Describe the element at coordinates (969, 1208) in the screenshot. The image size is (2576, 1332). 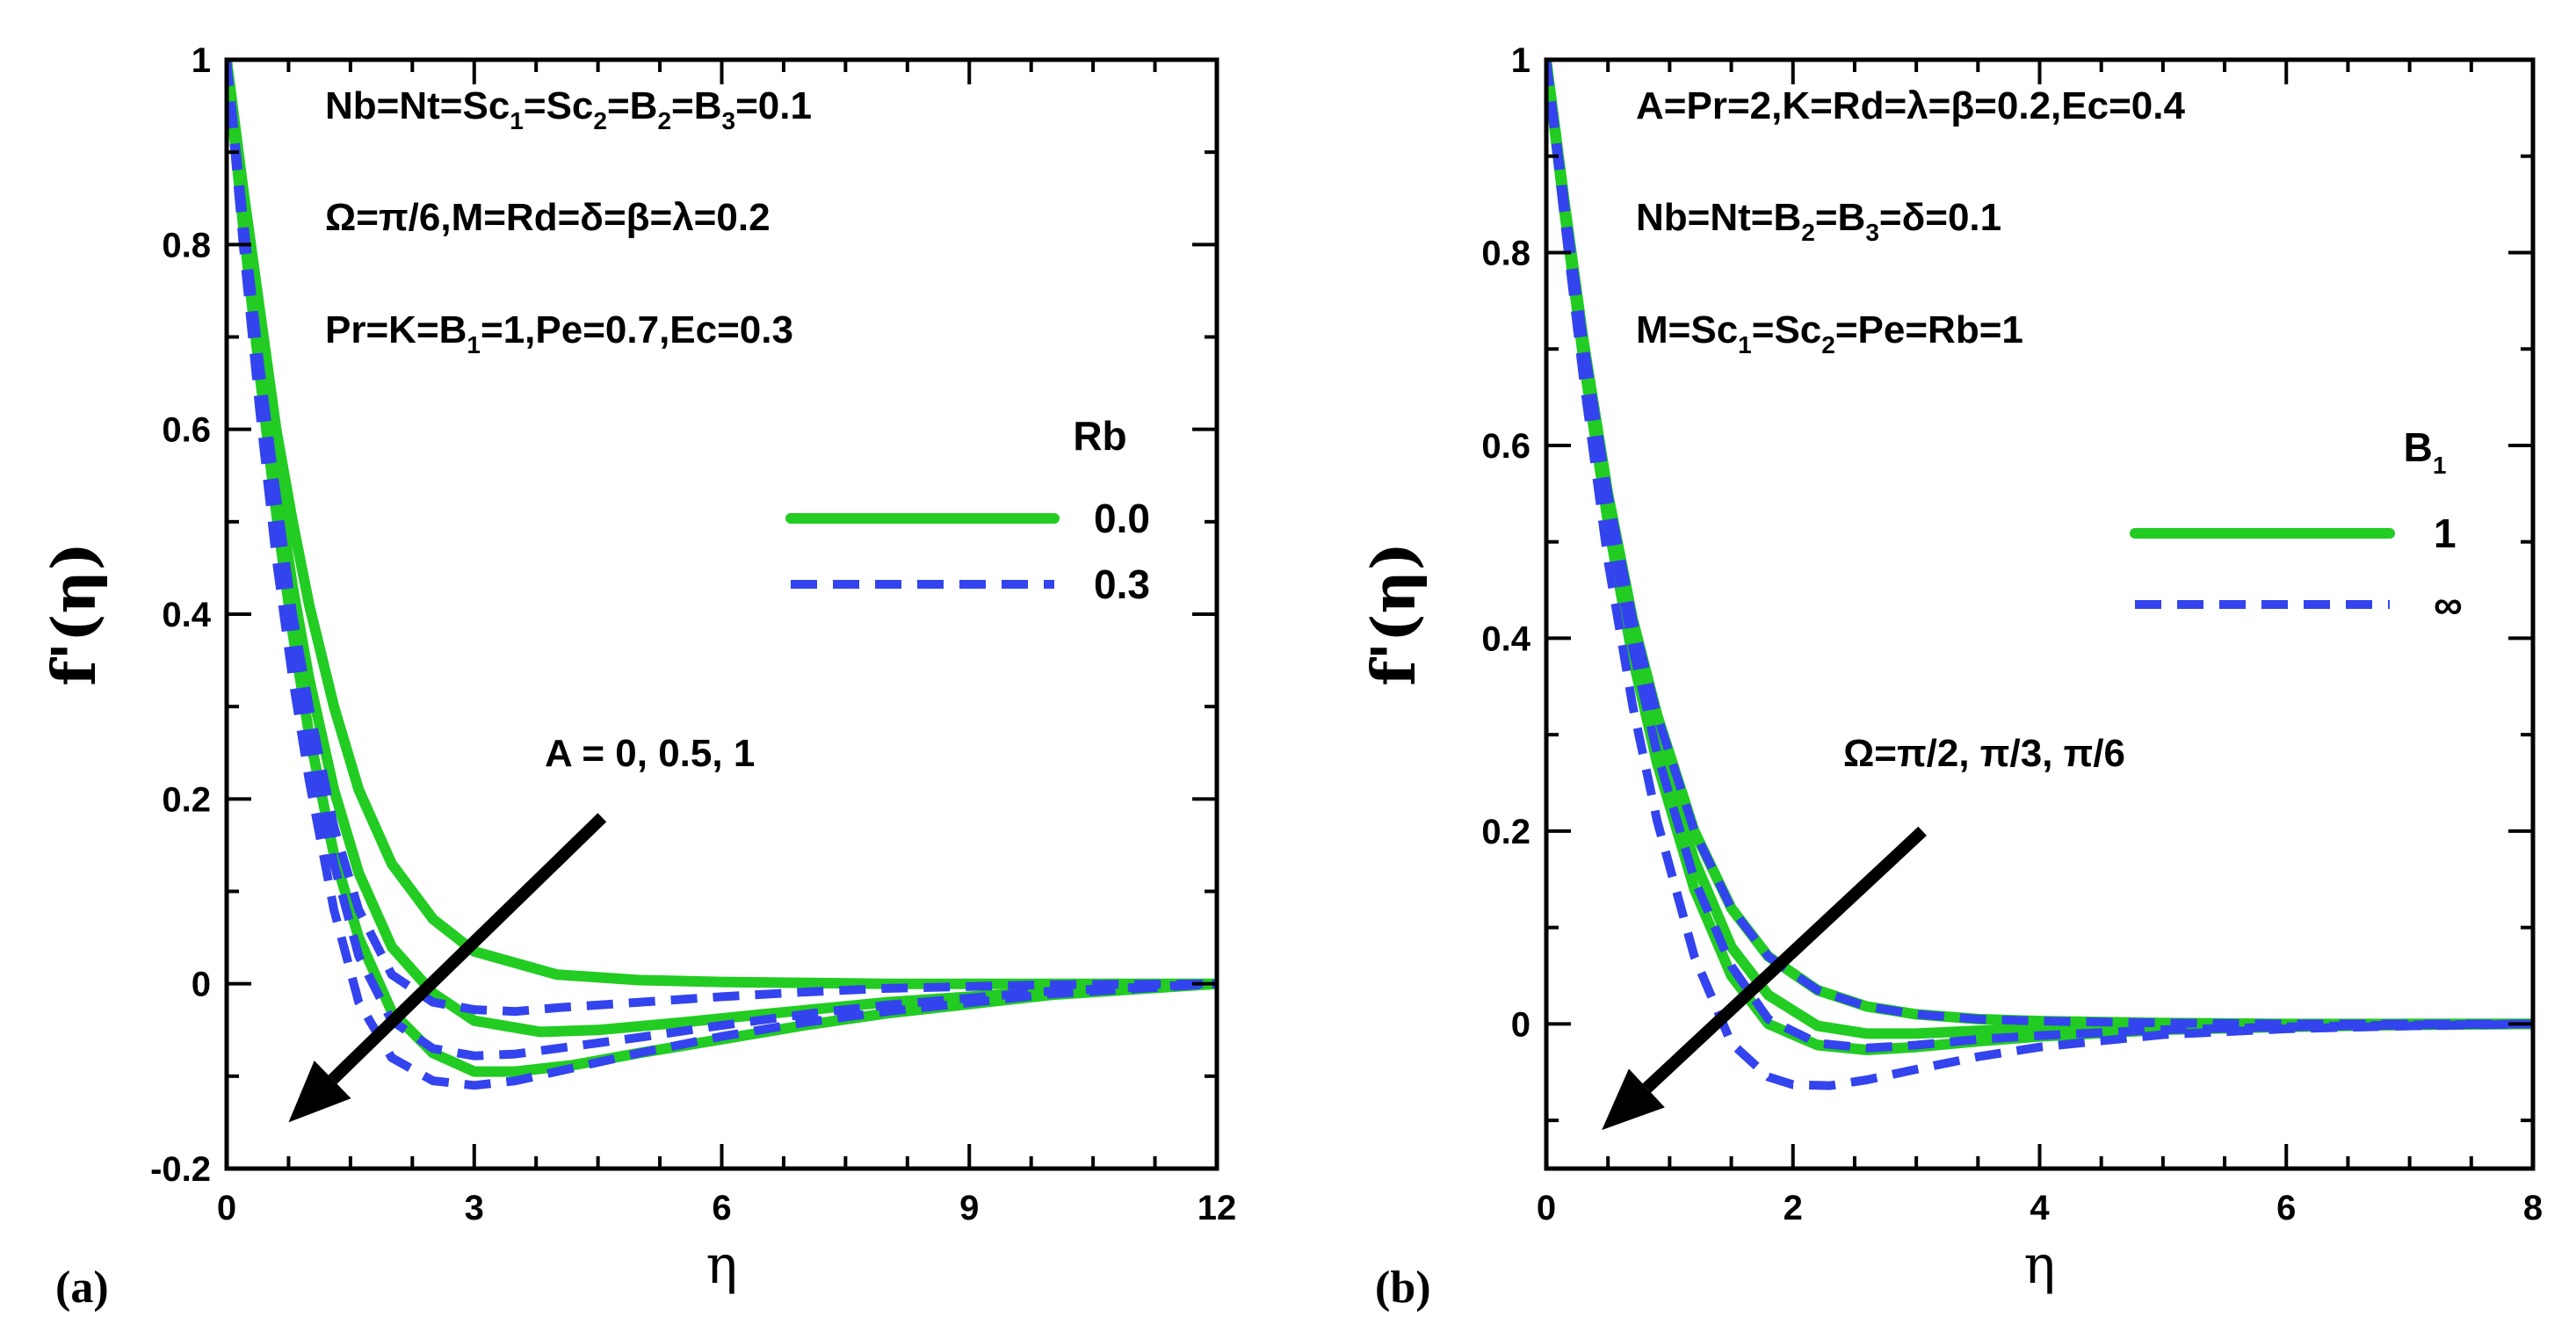
I see `x-tick-label: 9` at that location.